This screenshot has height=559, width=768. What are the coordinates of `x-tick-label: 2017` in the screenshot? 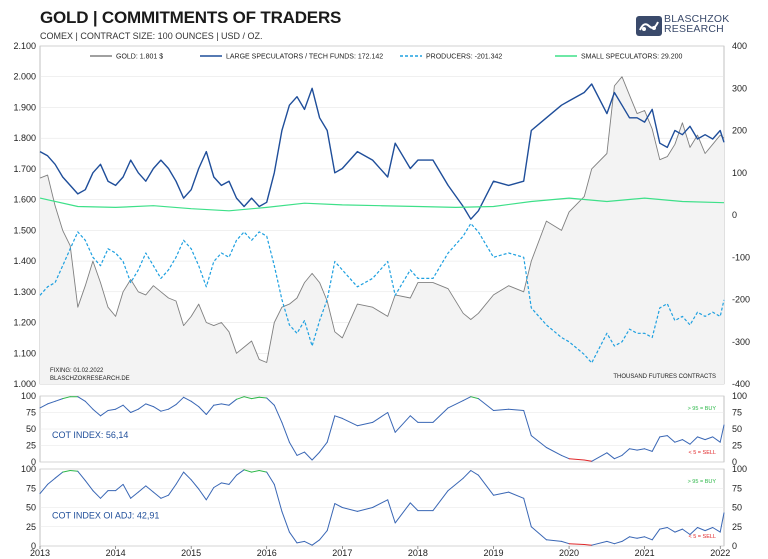 It's located at (342, 553).